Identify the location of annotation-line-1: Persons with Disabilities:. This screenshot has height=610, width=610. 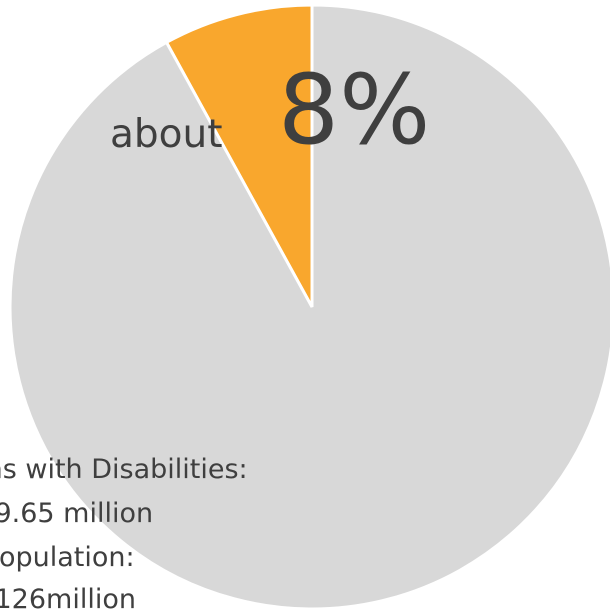
(124, 469).